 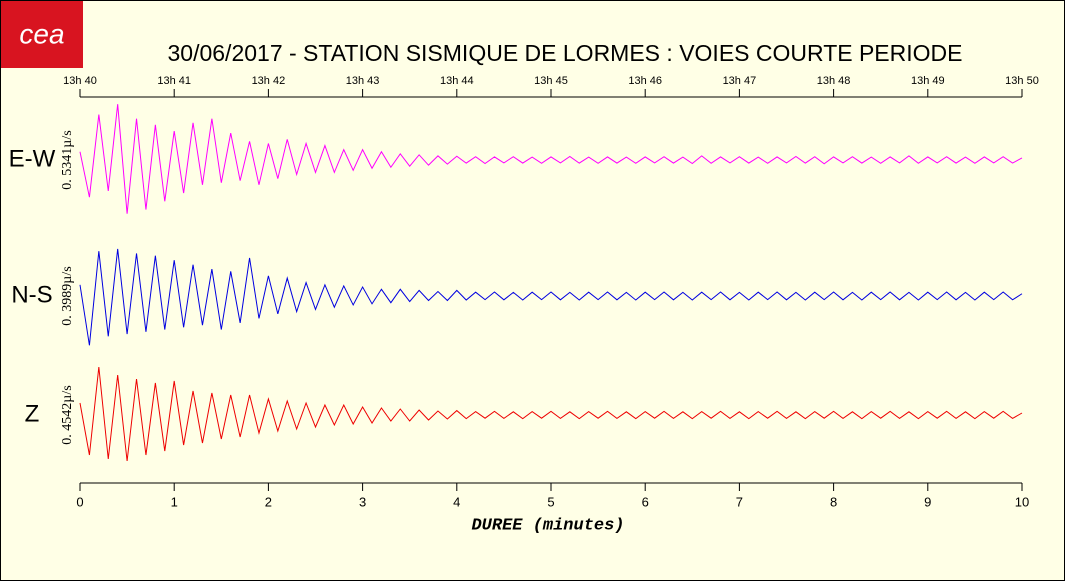 I want to click on top-tick-label: 13h 50, so click(x=1022, y=81).